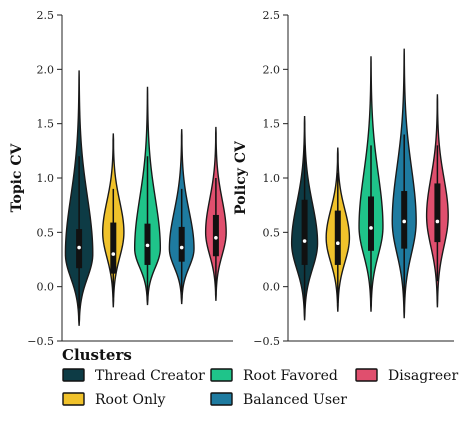  I want to click on legend-label: Thread Creator, so click(150, 376).